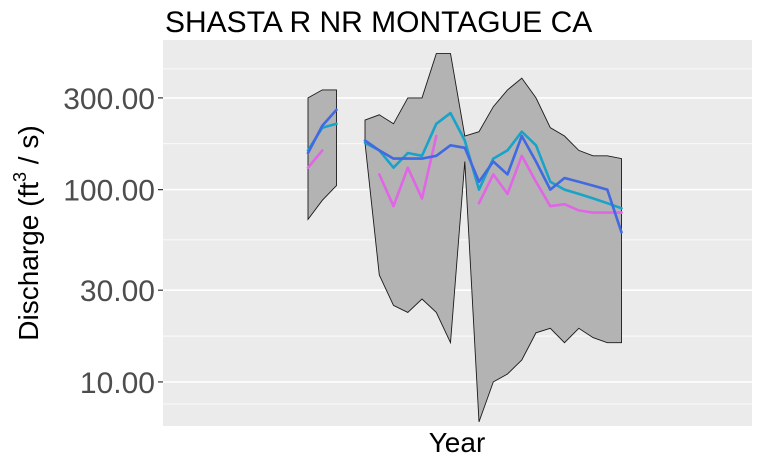 The width and height of the screenshot is (757, 464). I want to click on y-tick-label-1: 30.00, so click(117, 291).